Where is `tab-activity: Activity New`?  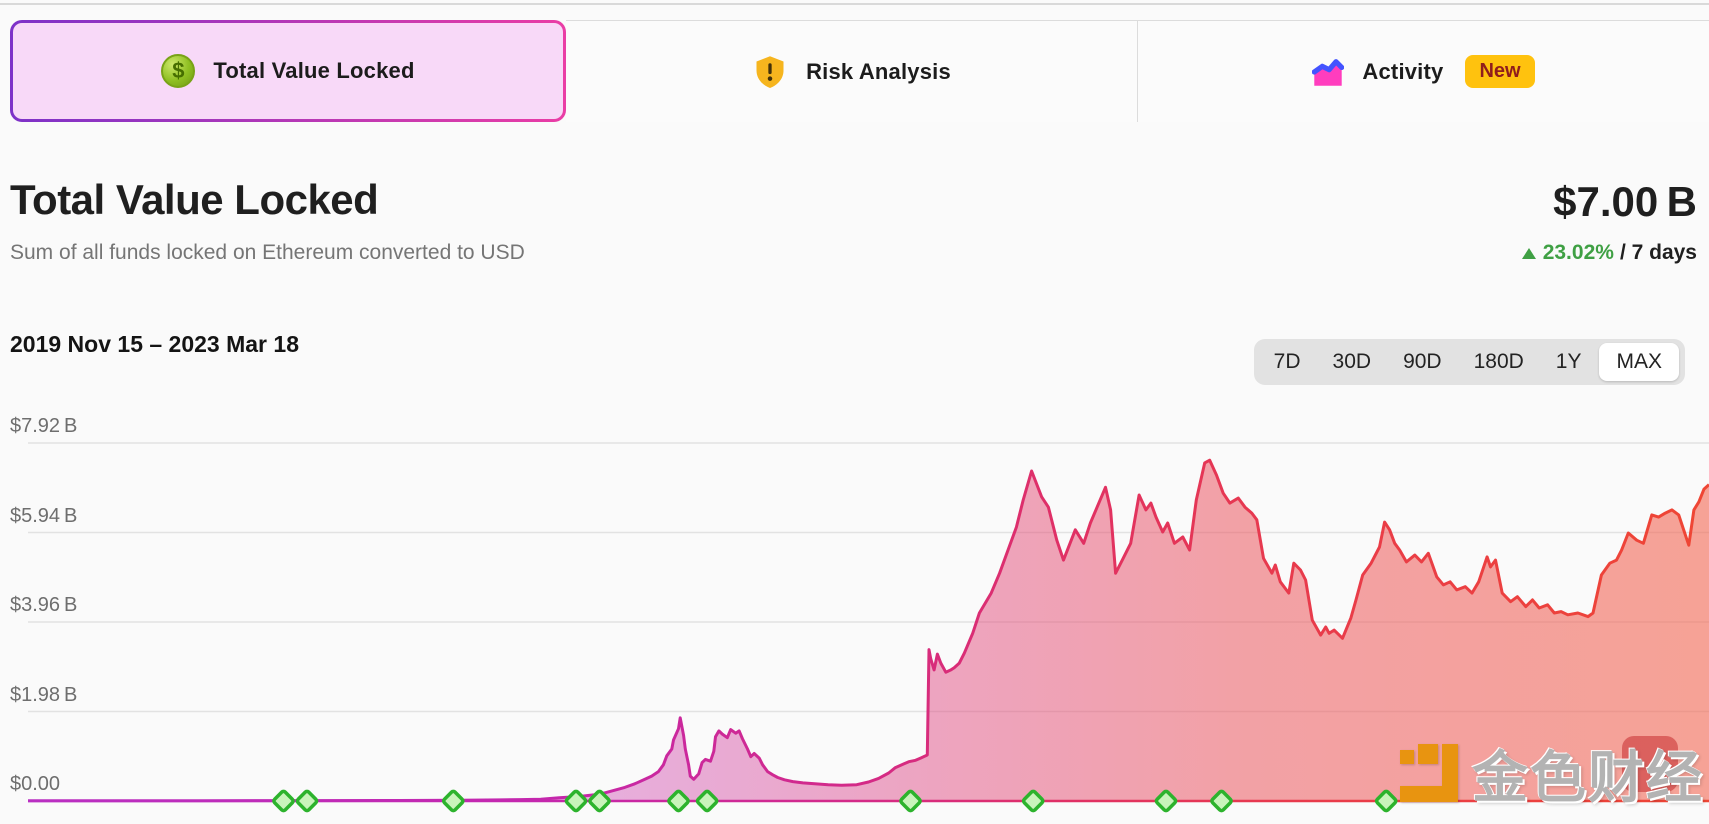
tab-activity: Activity New is located at coordinates (1423, 71).